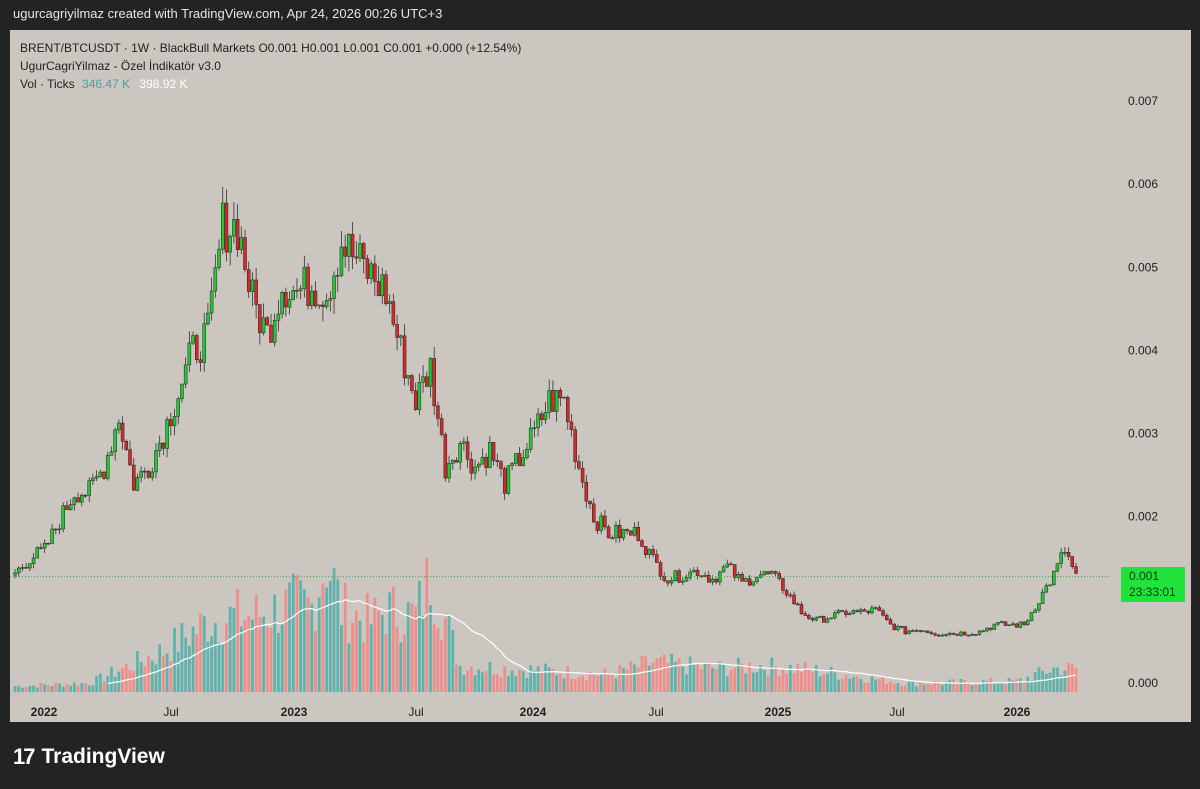 Image resolution: width=1200 pixels, height=789 pixels. I want to click on bar-countdown: 23:33:01, so click(1152, 592).